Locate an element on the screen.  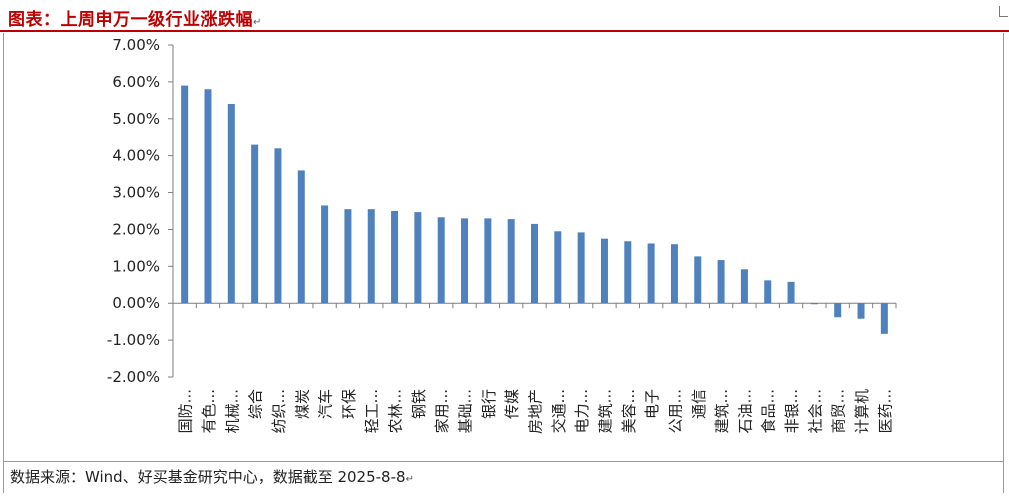
source-text: 数据来源：Wind、好买基金研究中心，数据截至 2025-8-8 is located at coordinates (208, 477).